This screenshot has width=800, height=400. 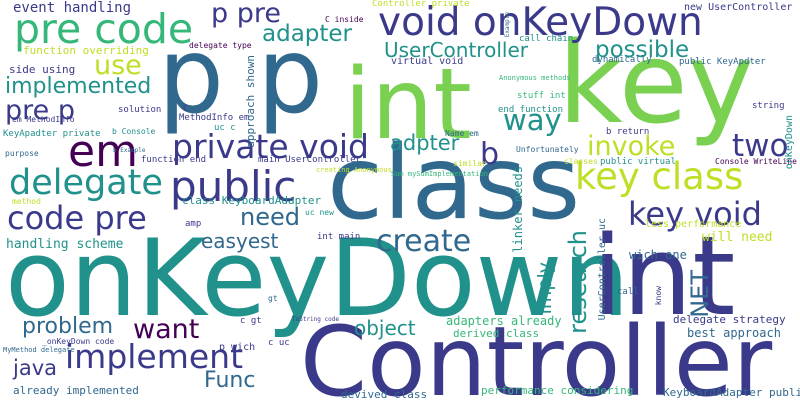 I want to click on word-amp: amp, so click(x=193, y=224).